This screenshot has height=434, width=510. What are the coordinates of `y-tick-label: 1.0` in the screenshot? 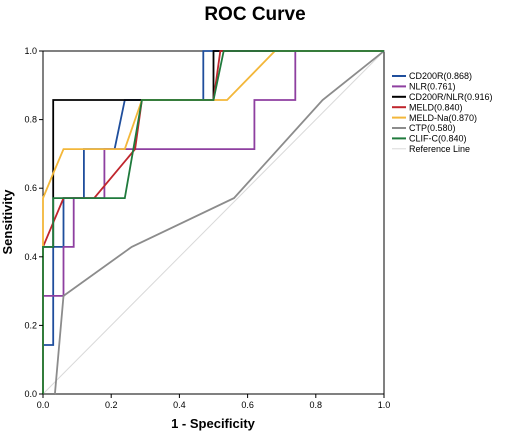 It's located at (30, 51).